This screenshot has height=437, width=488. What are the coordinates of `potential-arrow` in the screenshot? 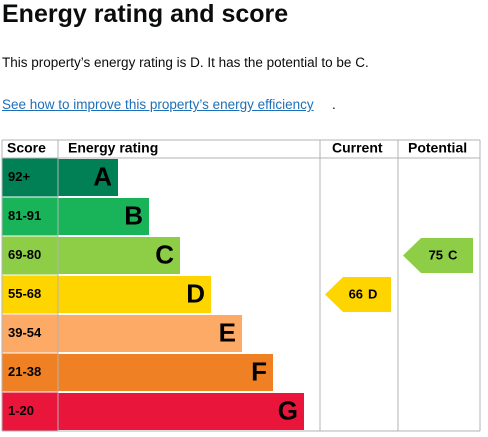 It's located at (438, 255).